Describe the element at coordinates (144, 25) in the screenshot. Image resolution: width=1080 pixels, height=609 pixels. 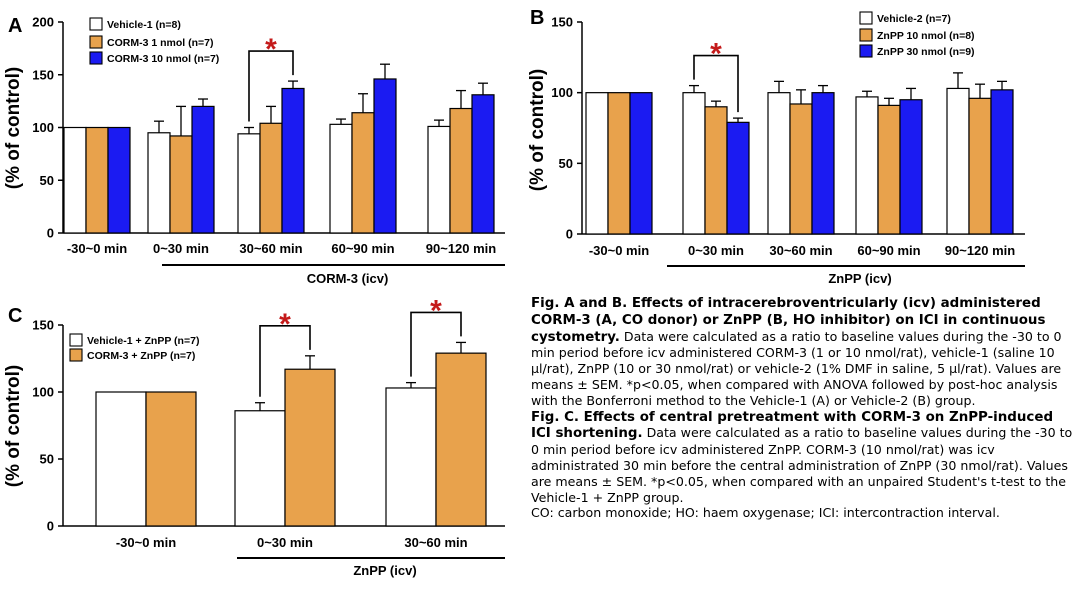
I see `legend-label: Vehicle-1 (n=8)` at that location.